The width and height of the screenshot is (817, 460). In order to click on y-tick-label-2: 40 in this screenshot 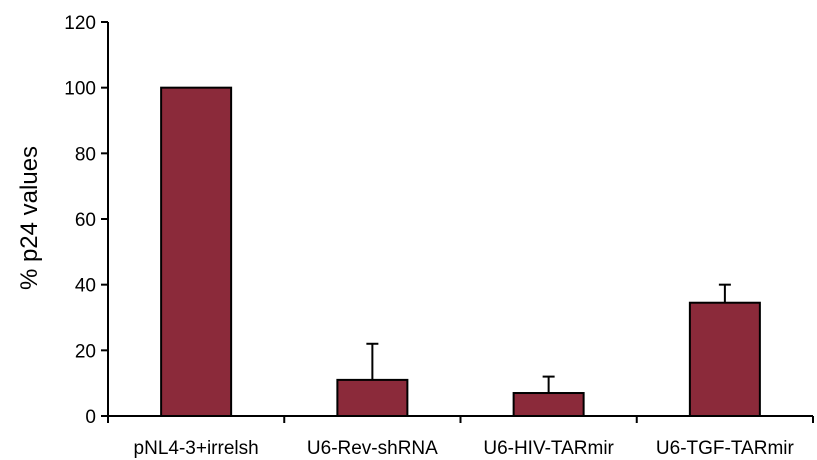, I will do `click(85, 286)`.